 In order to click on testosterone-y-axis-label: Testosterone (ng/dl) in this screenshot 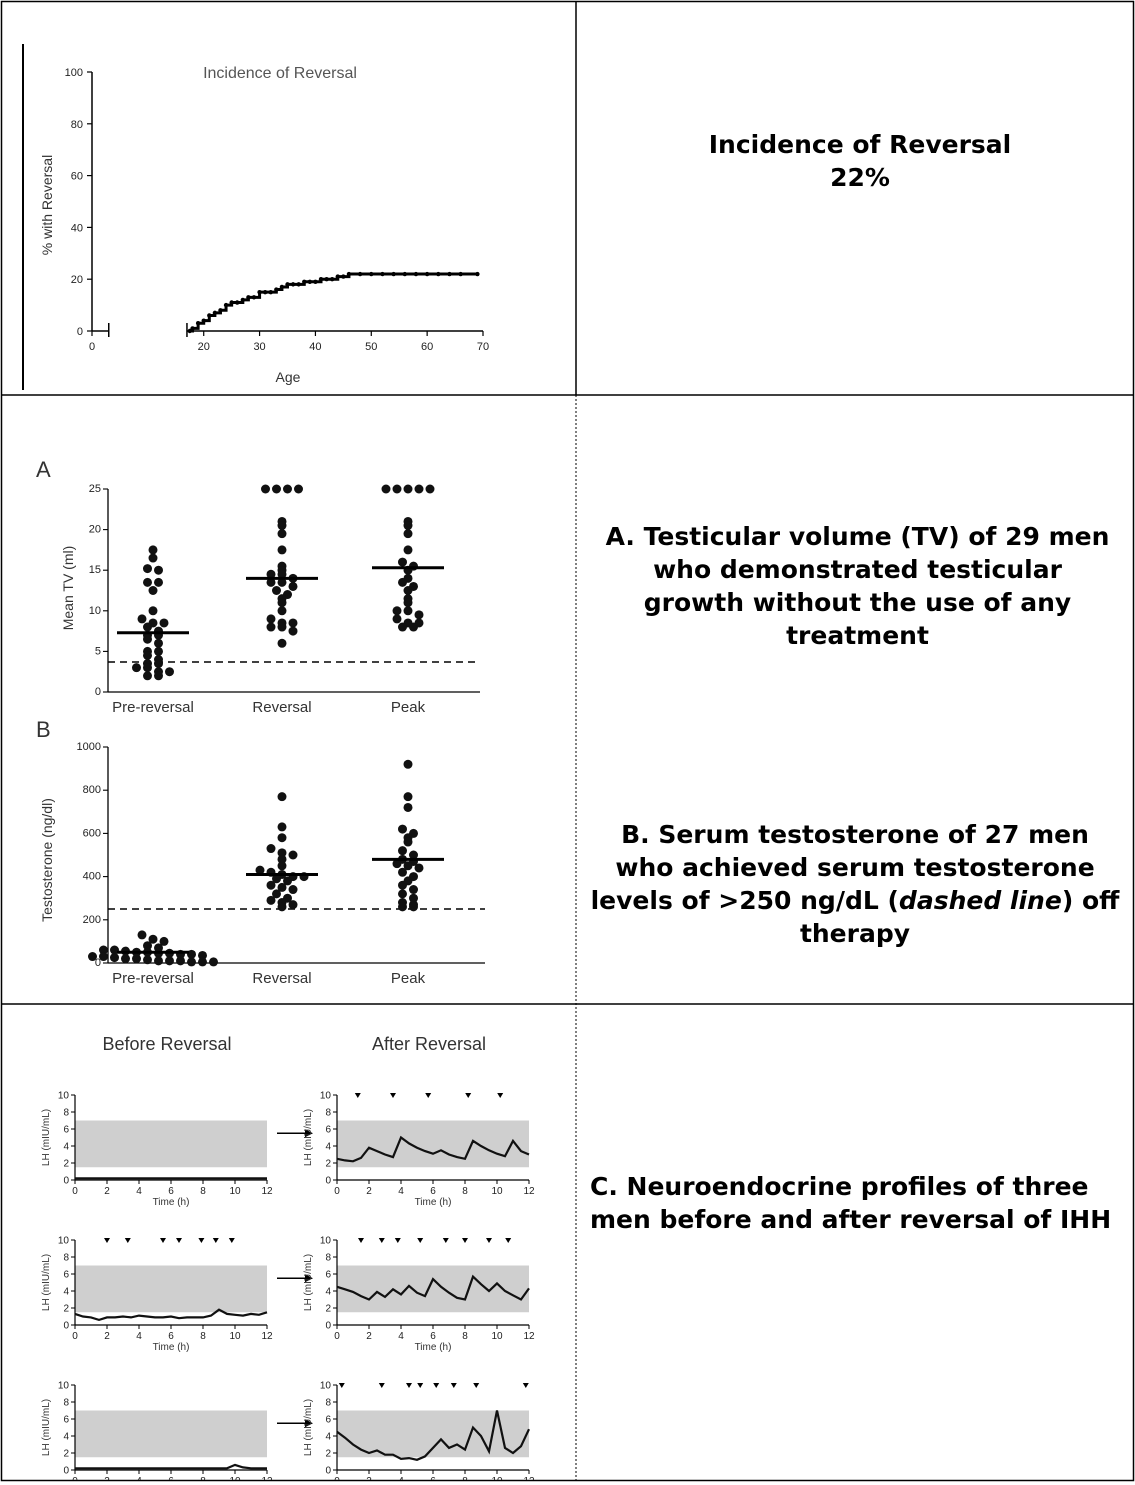, I will do `click(47, 860)`.